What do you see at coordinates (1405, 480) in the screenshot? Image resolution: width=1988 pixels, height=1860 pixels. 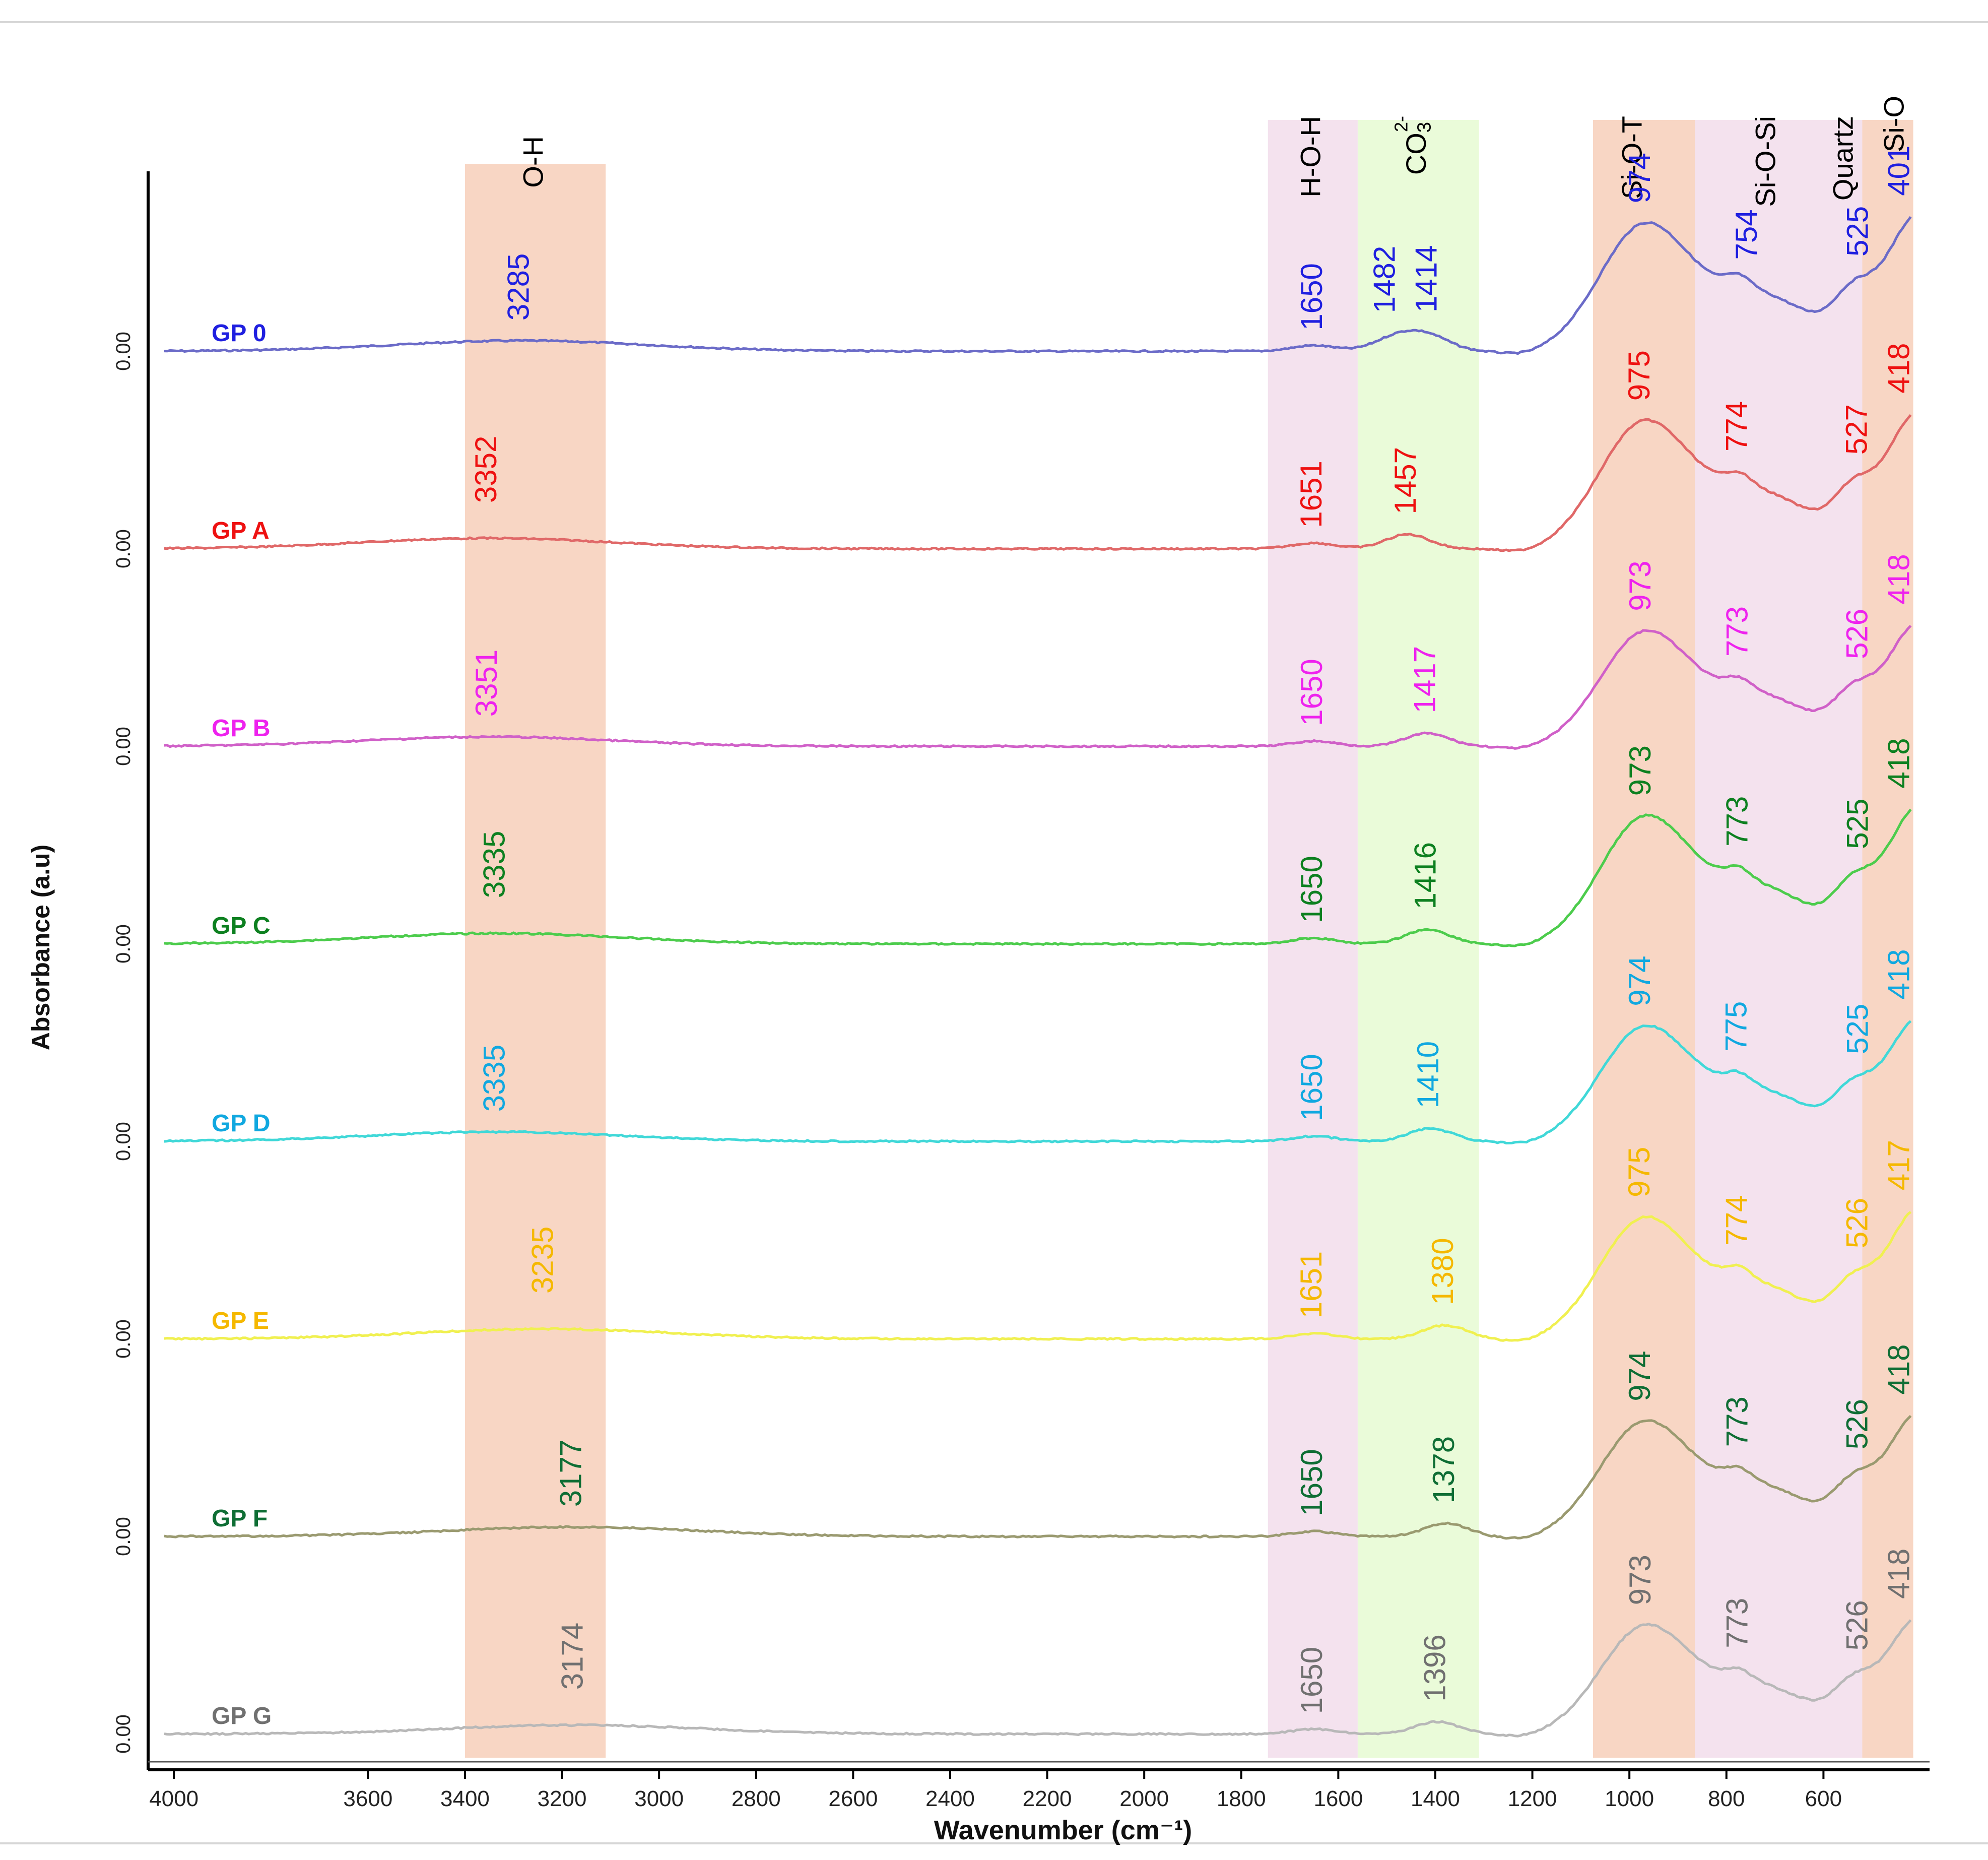 I see `peak-label: 1457` at bounding box center [1405, 480].